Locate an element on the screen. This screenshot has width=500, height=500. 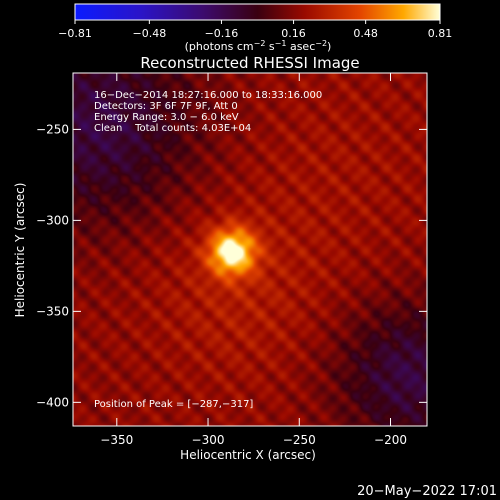
colorbar-tick-label: −0.81 is located at coordinates (75, 33).